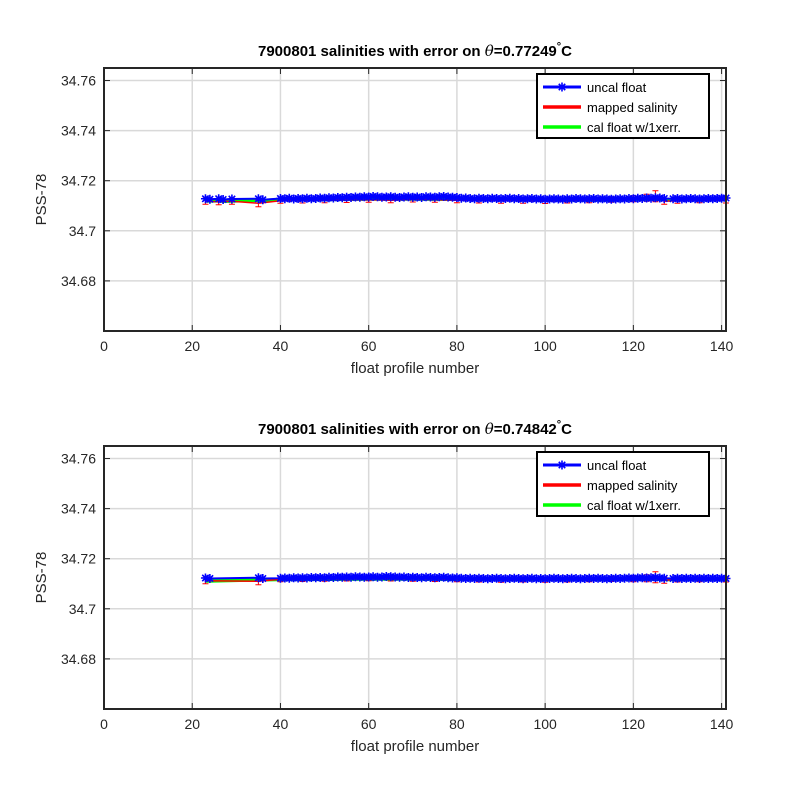 The image size is (800, 805). What do you see at coordinates (525, 429) in the screenshot?
I see `title-value: =0.74842` at bounding box center [525, 429].